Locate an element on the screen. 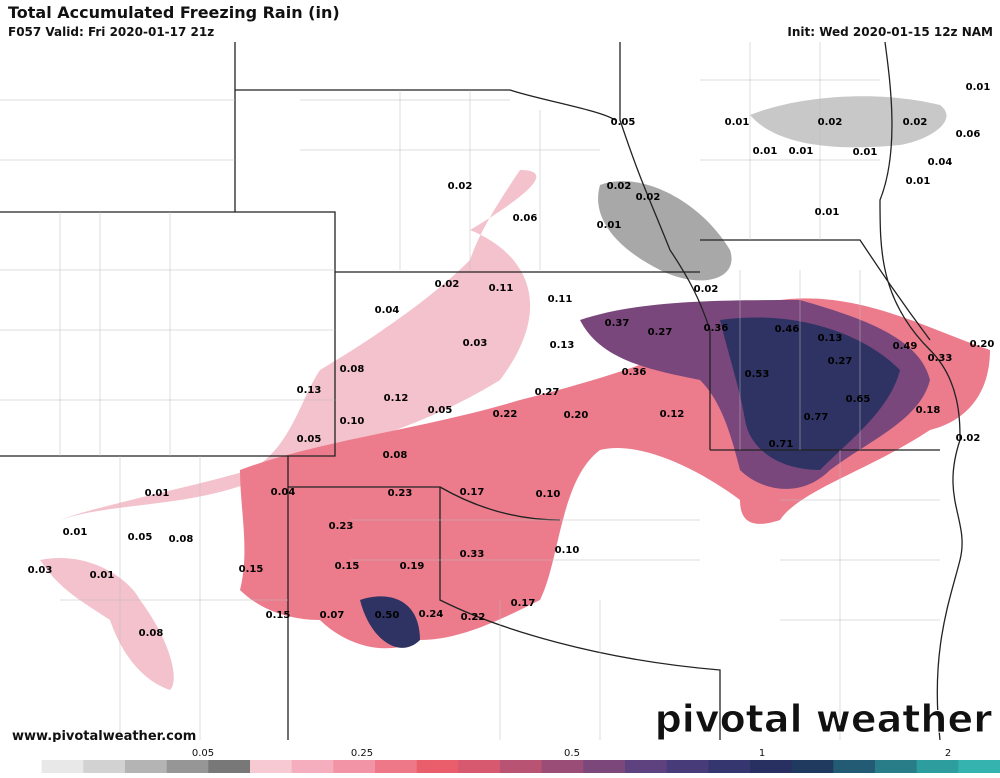 This screenshot has width=1000, height=778. header-bg is located at coordinates (500, 21).